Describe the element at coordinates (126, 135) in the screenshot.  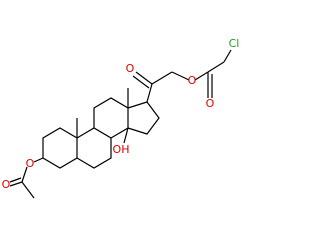
I see `hydroxyl-bond` at that location.